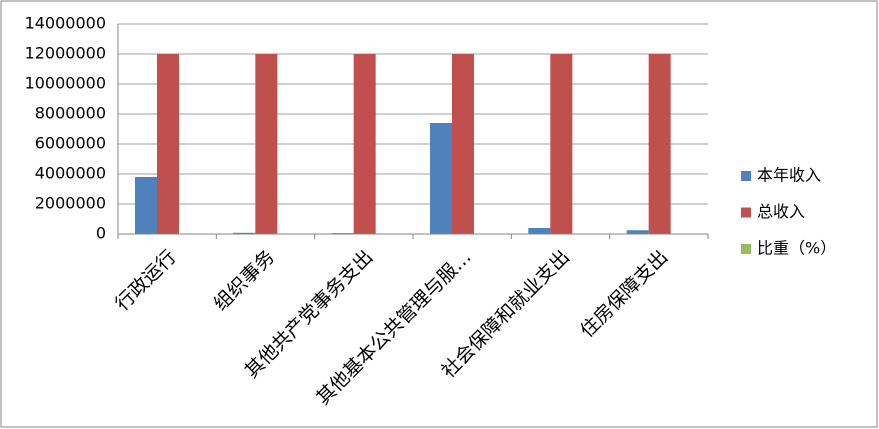  I want to click on y-tick-label: 10000000, so click(65, 83).